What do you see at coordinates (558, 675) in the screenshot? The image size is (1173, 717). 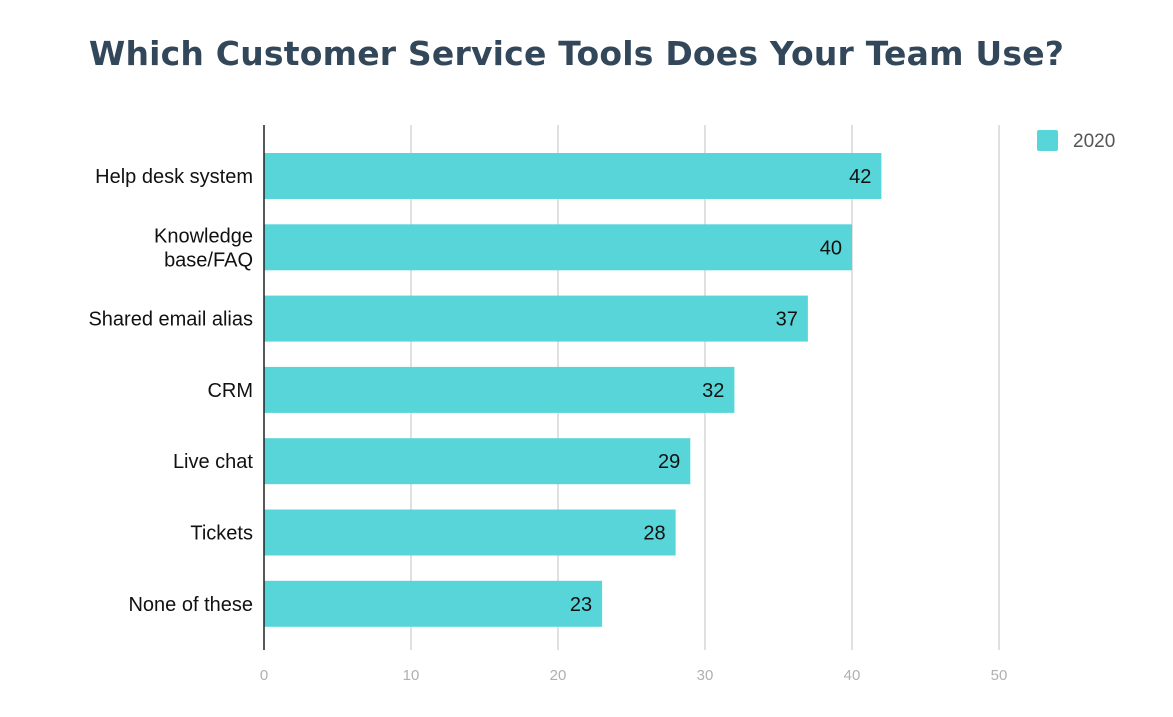 I see `x-tick-label-20: 20` at bounding box center [558, 675].